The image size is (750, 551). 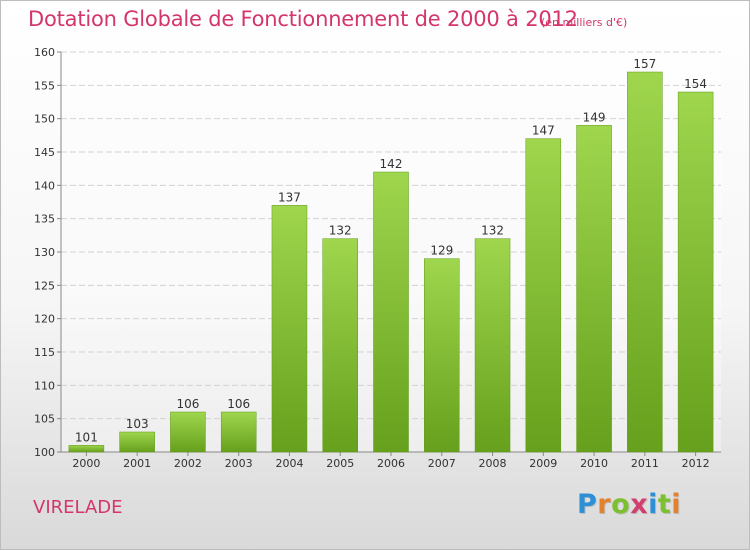 What do you see at coordinates (442, 355) in the screenshot?
I see `bar-2007` at bounding box center [442, 355].